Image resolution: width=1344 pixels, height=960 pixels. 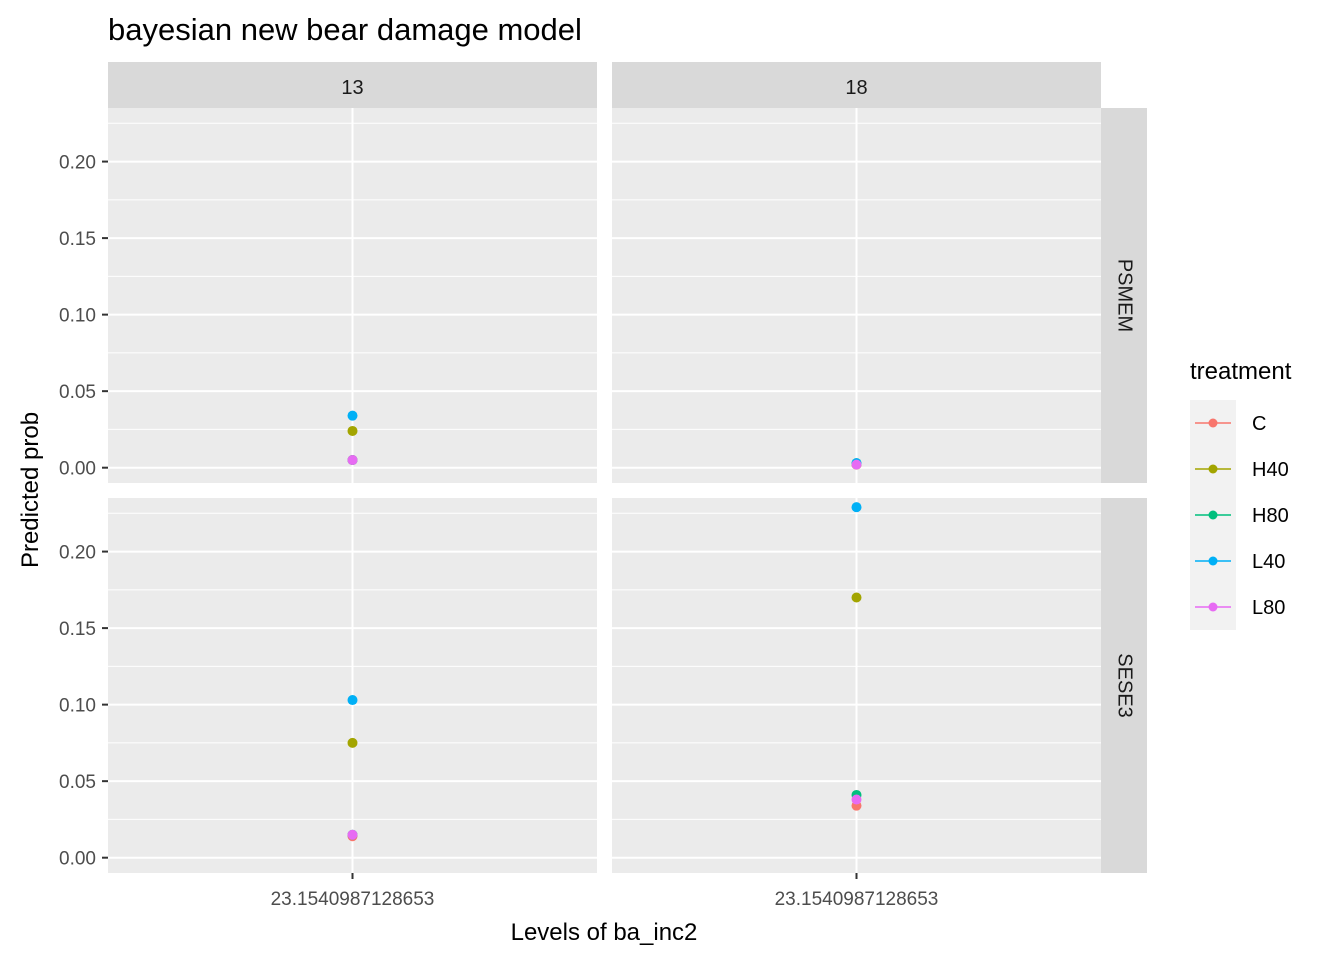 What do you see at coordinates (352, 430) in the screenshot?
I see `point-H40-13-PSMEM` at bounding box center [352, 430].